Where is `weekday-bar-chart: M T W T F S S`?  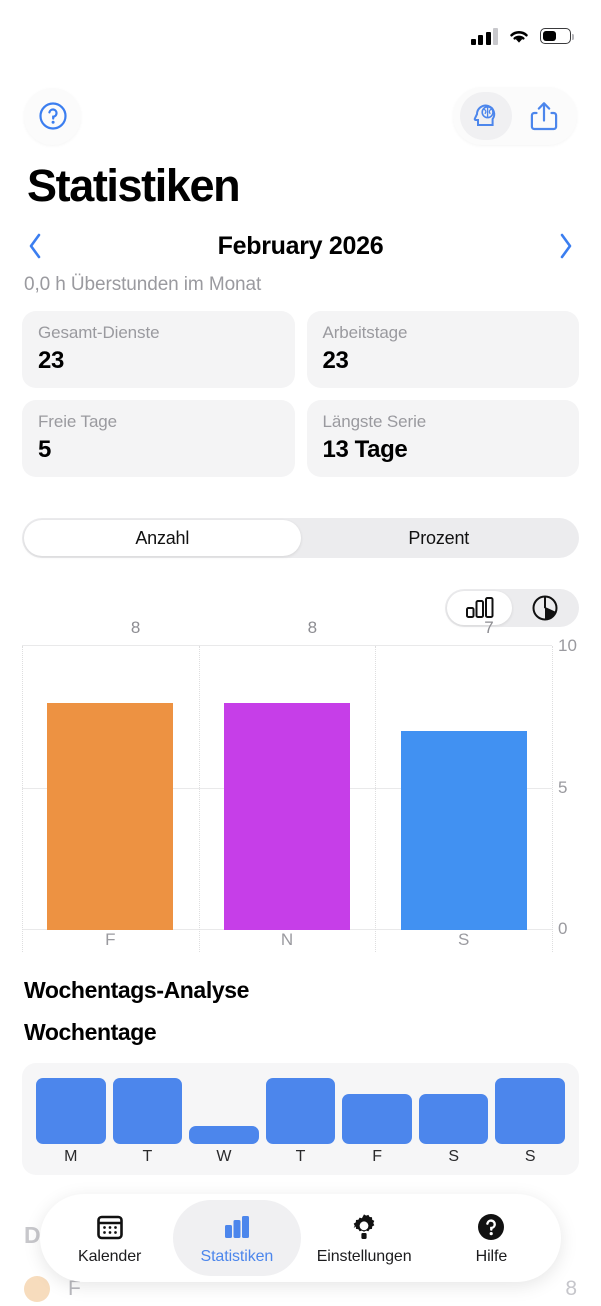 weekday-bar-chart: M T W T F S S is located at coordinates (300, 1119).